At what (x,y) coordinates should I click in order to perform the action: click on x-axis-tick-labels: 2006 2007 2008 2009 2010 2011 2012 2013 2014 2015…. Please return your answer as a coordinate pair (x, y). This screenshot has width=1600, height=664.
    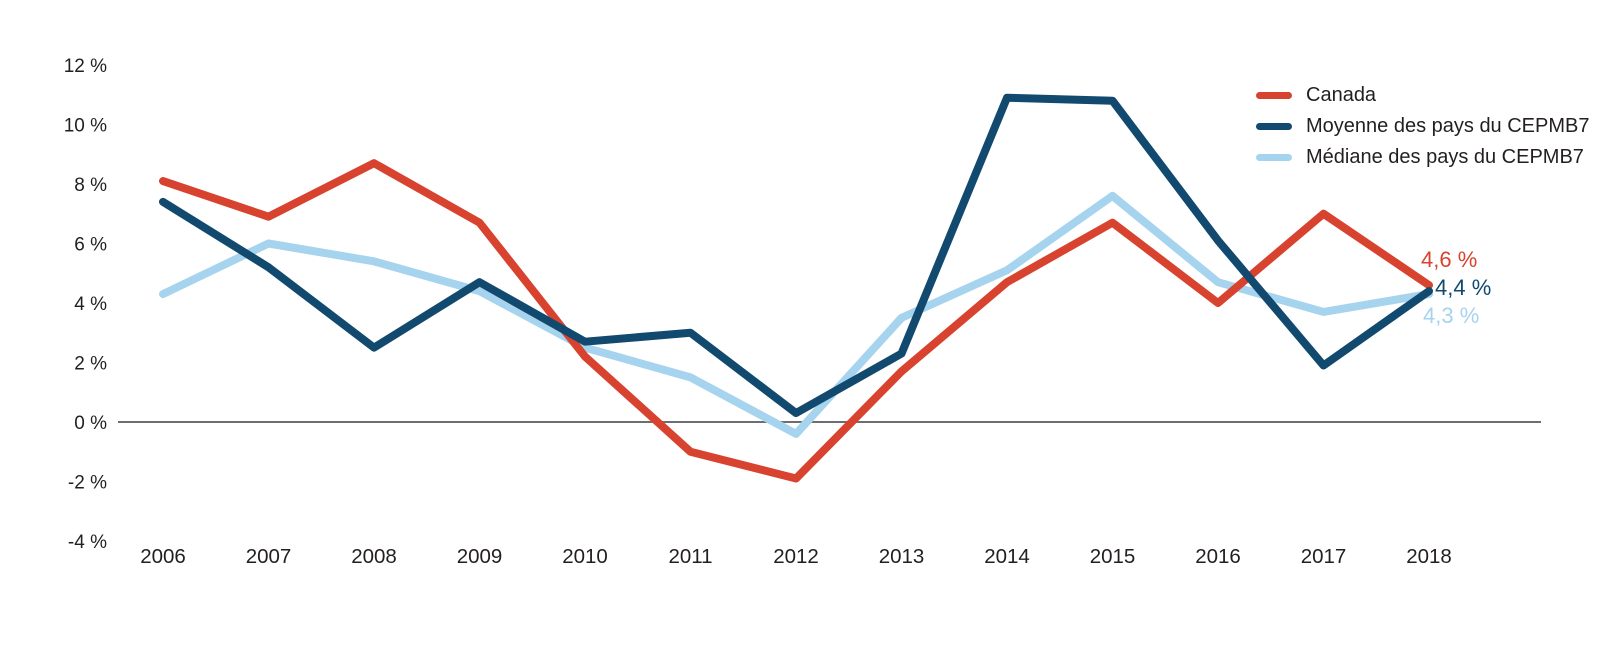
    Looking at the image, I should click on (796, 556).